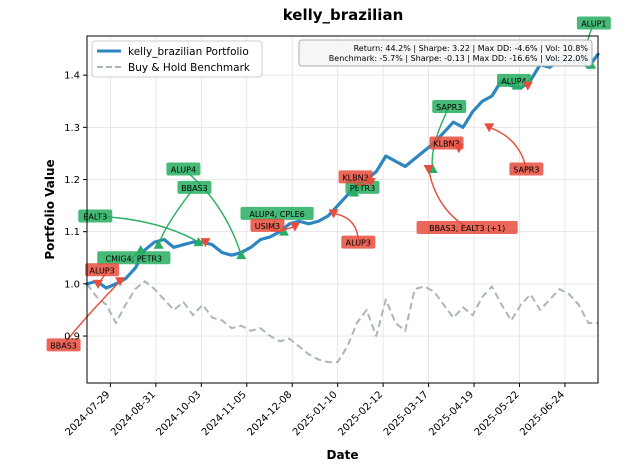 The image size is (629, 470). Describe the element at coordinates (451, 413) in the screenshot. I see `x-tick-label: 2025-04-19` at that location.